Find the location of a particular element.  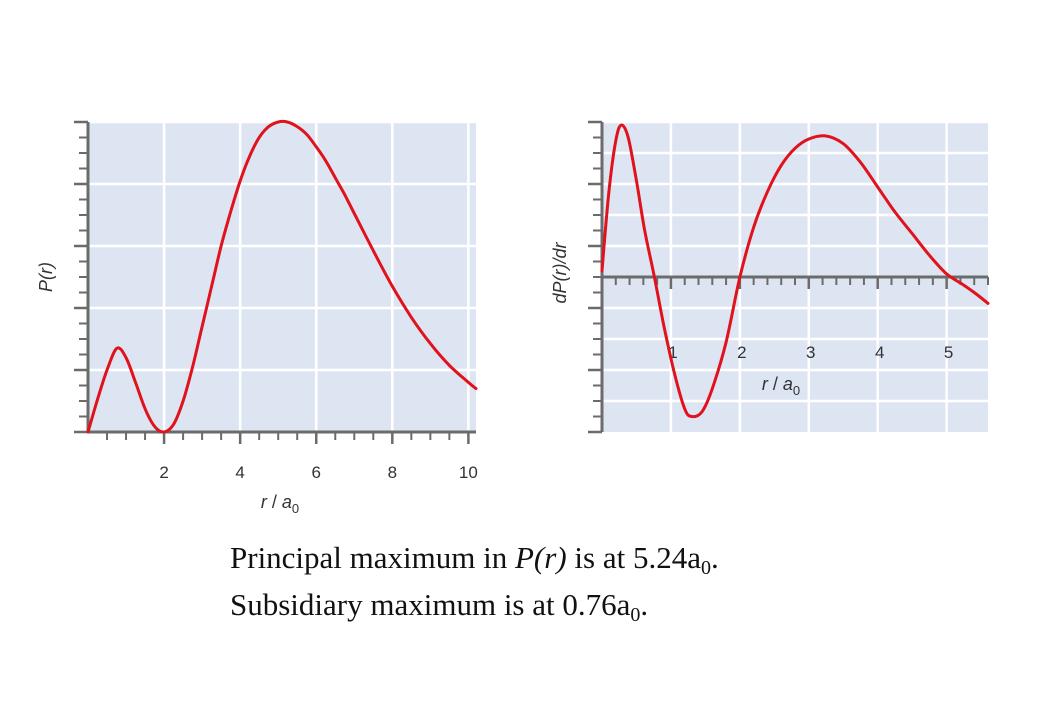

x-tick-label: 1 is located at coordinates (672, 352).